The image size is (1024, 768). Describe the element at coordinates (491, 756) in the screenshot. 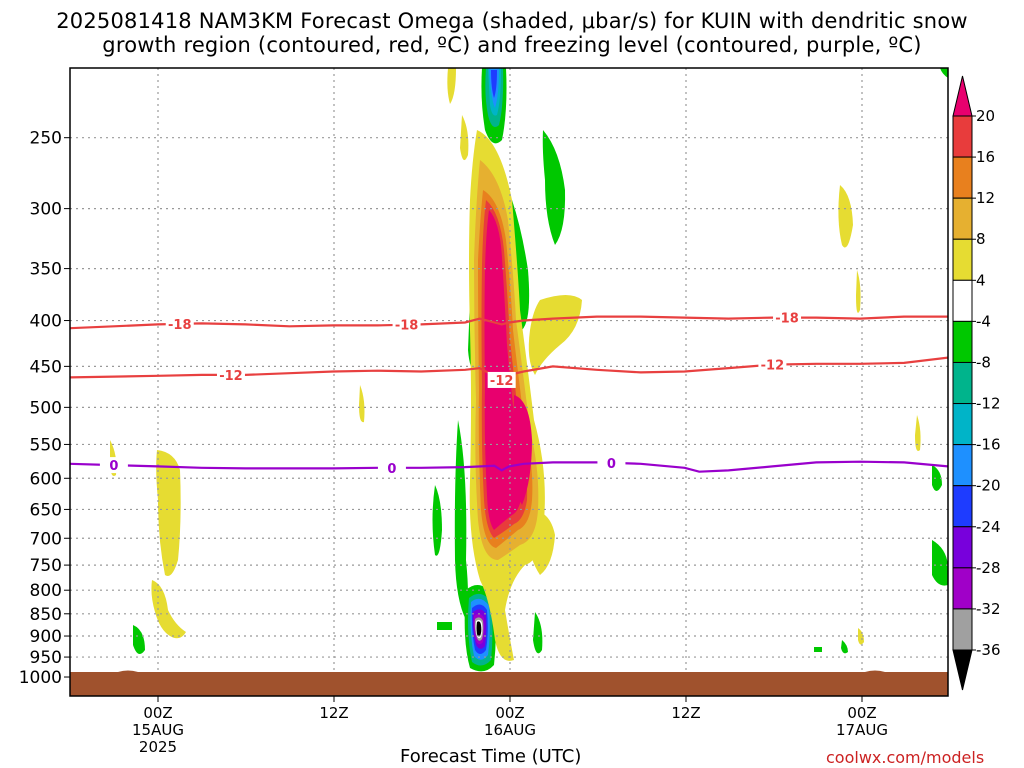

I see `x-axis-title: Forecast Time (UTC)` at that location.